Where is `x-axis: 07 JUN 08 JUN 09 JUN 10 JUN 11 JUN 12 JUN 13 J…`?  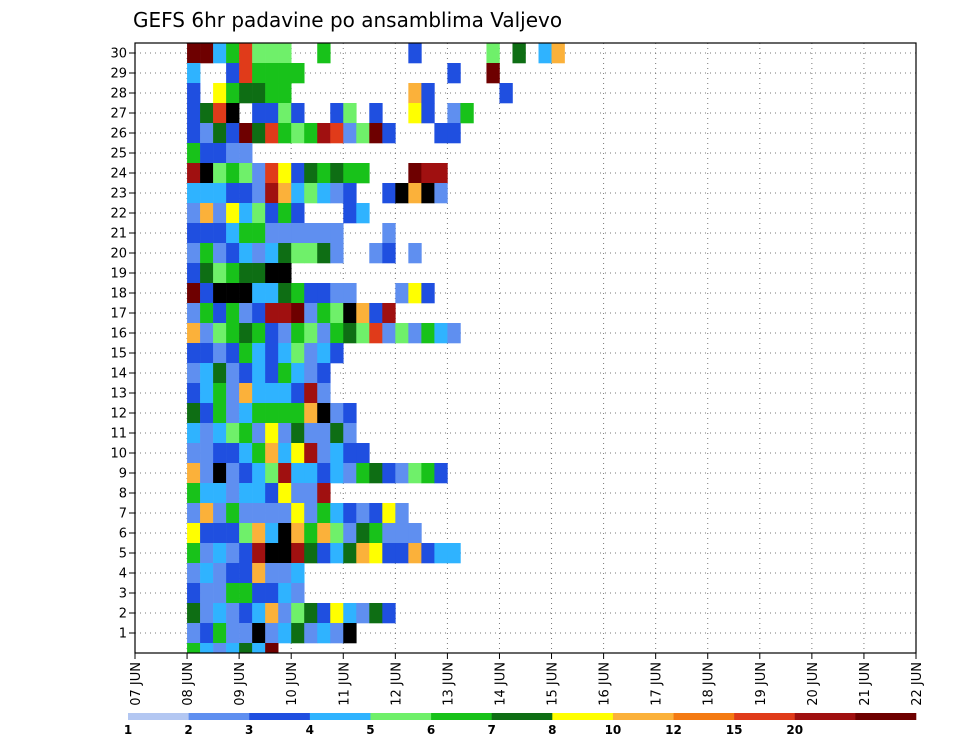 x-axis: 07 JUN 08 JUN 09 JUN 10 JUN 11 JUN 12 JUN 13 J… is located at coordinates (527, 679).